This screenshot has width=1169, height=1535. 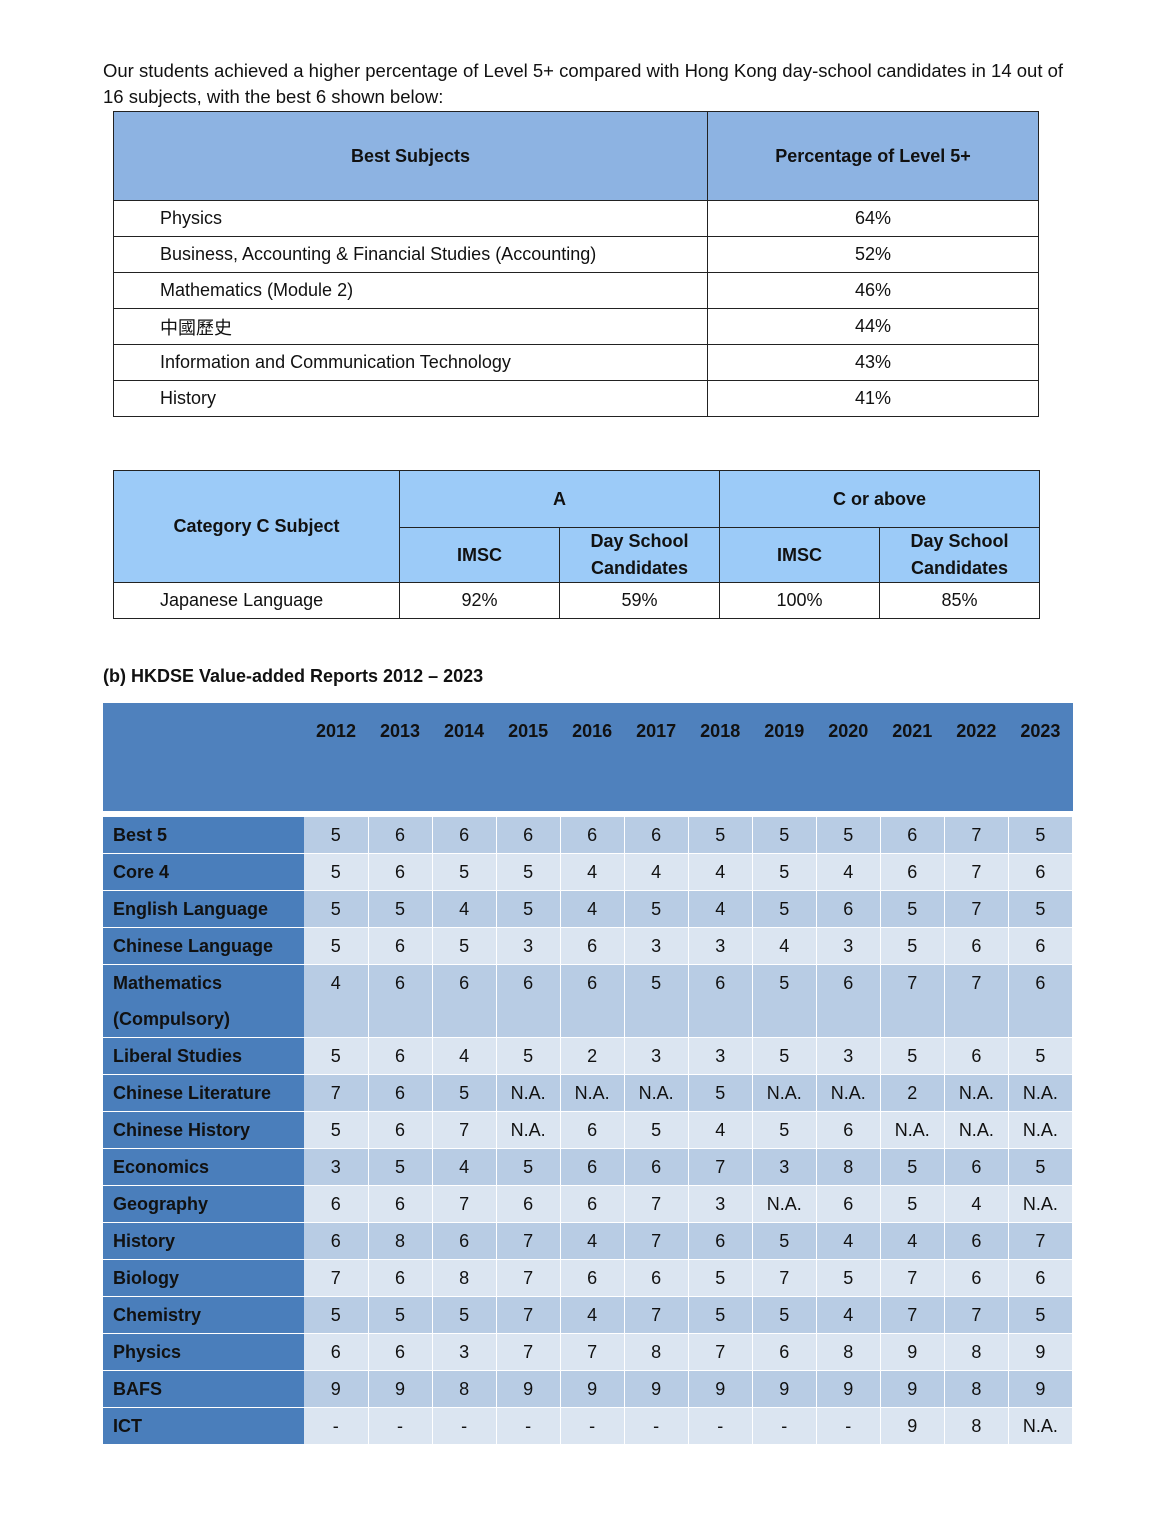 I want to click on table-row: Physics 64%, so click(x=576, y=218).